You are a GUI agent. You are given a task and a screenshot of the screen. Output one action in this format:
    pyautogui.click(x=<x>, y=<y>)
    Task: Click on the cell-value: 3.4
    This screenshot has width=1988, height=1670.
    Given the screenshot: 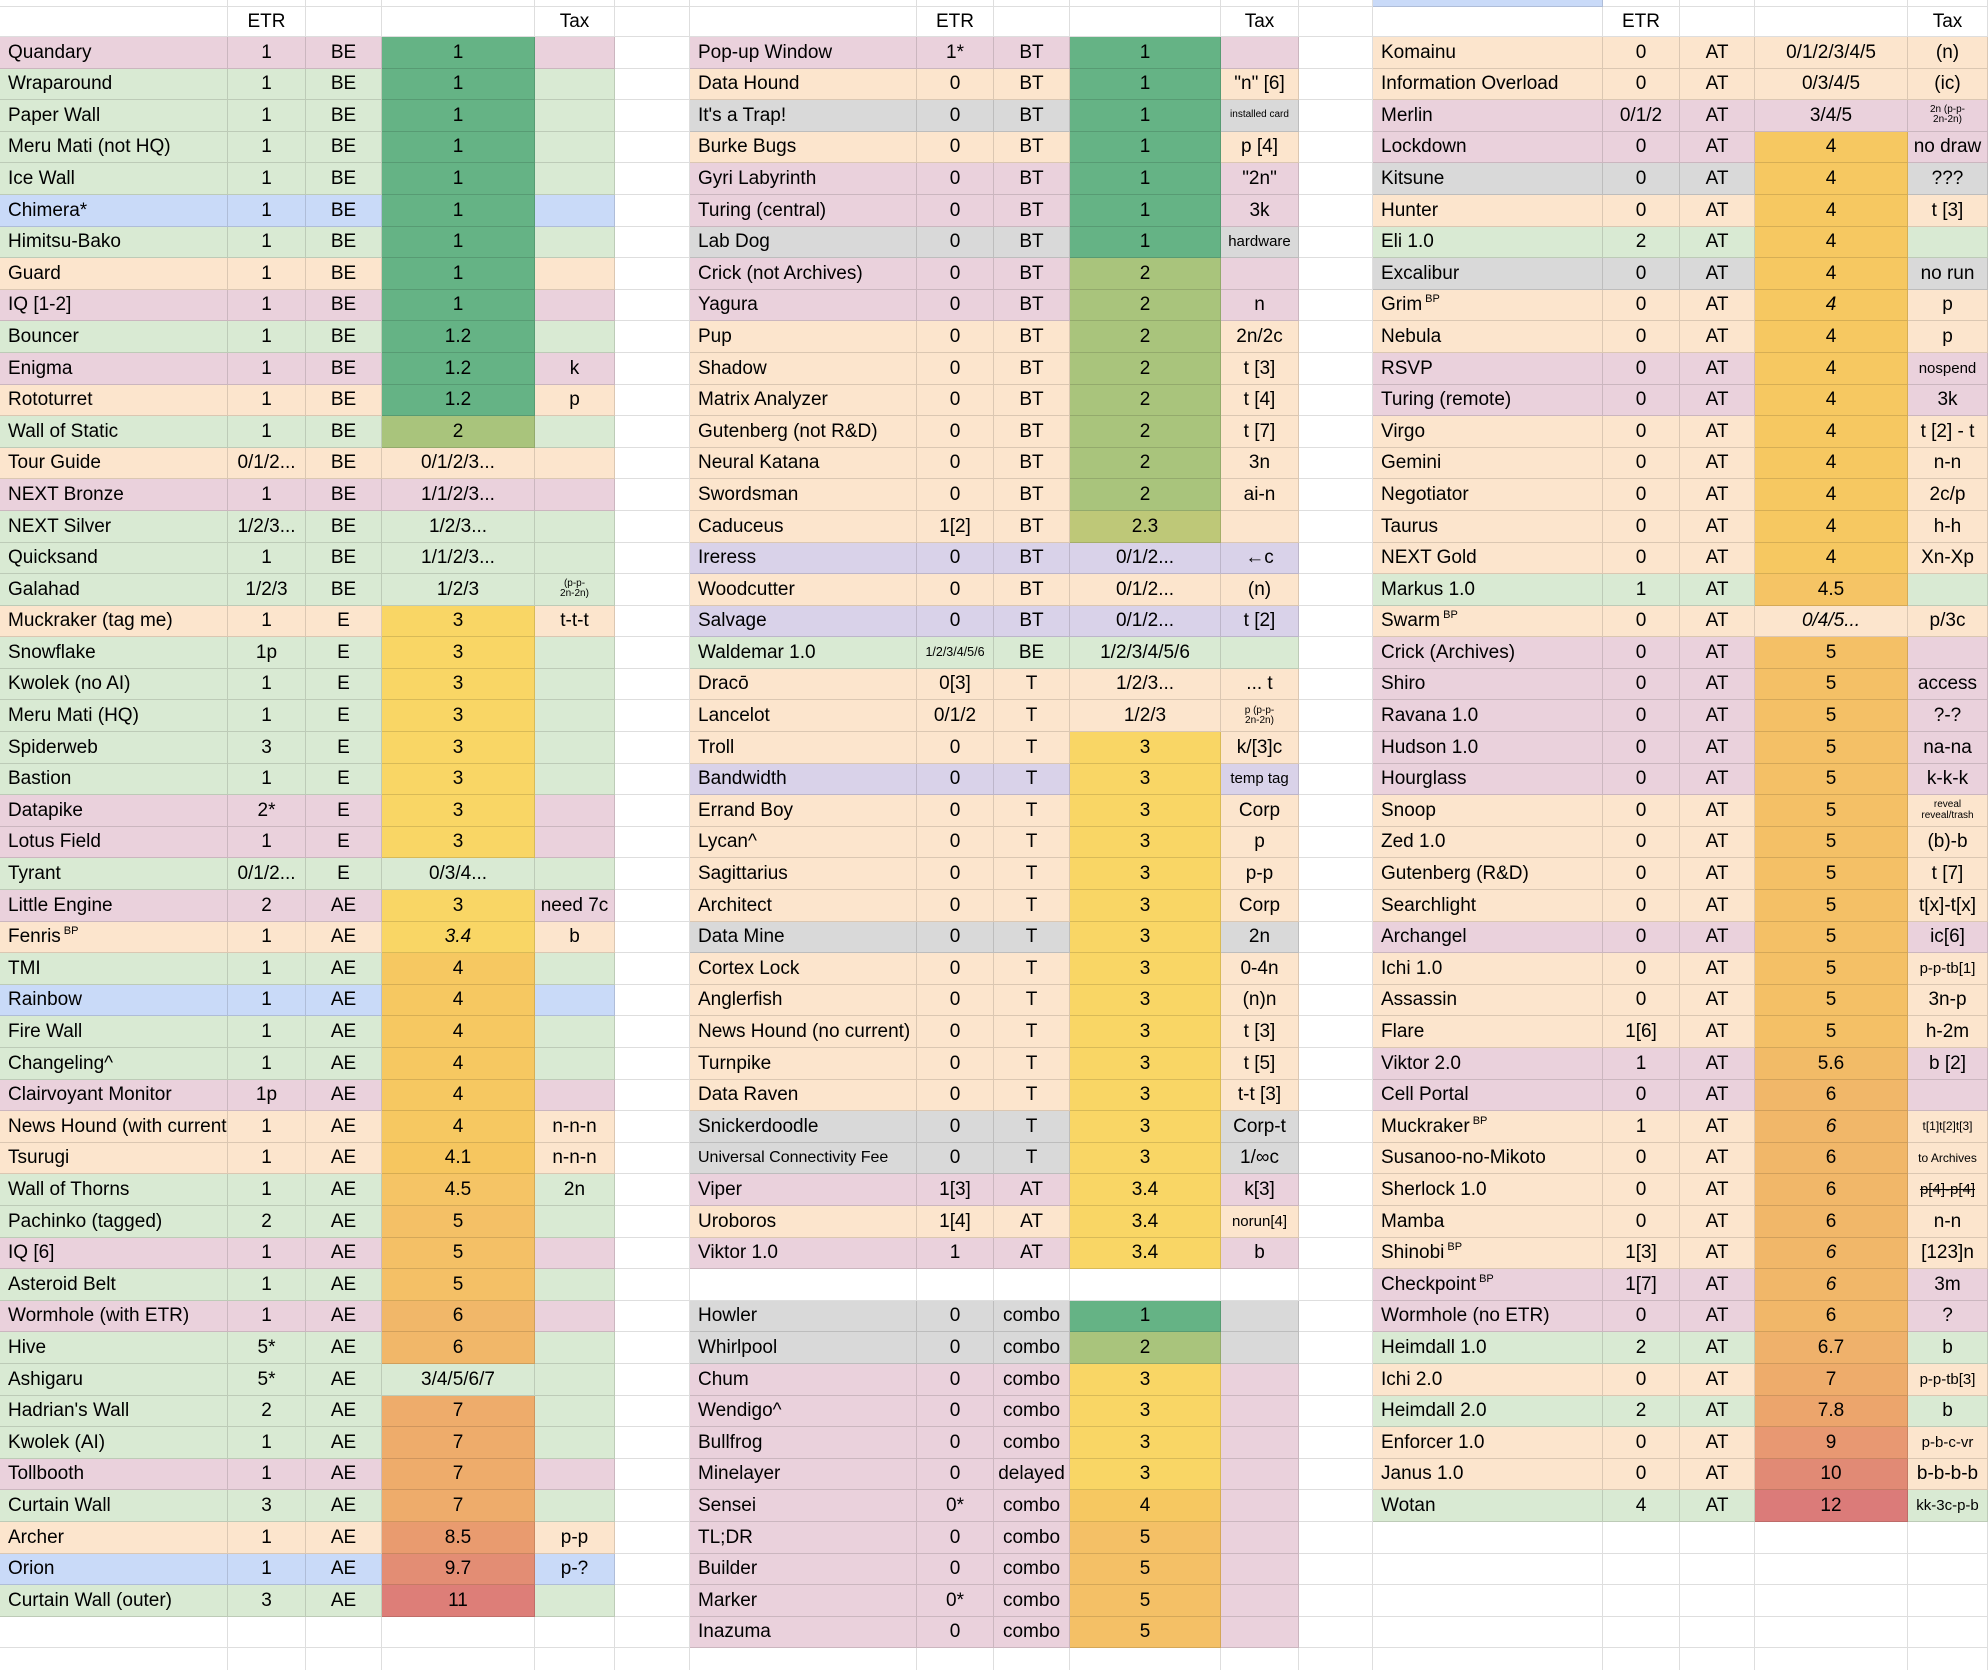 What is the action you would take?
    pyautogui.click(x=1145, y=1190)
    